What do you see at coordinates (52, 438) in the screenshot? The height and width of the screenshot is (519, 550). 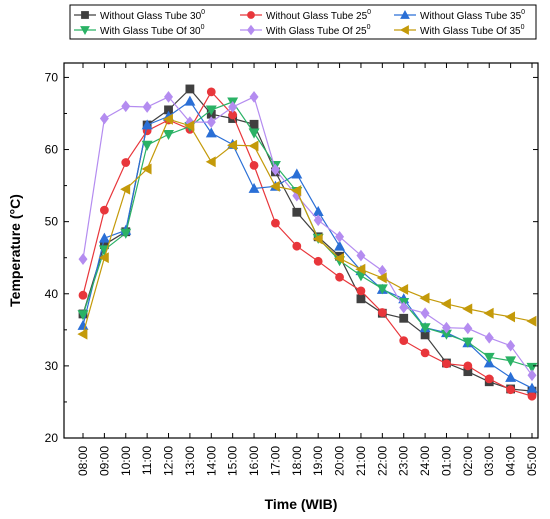 I see `y-tick-label: 20` at bounding box center [52, 438].